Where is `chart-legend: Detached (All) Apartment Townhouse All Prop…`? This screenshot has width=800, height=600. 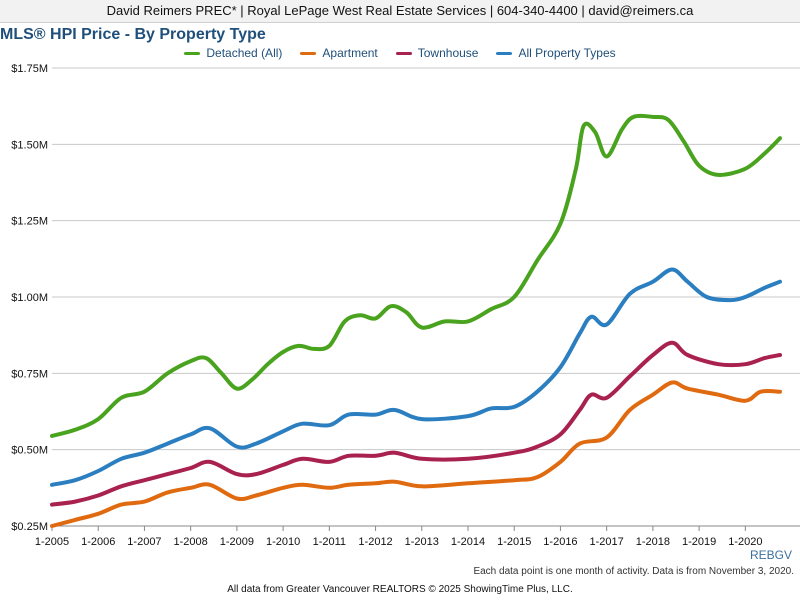
chart-legend: Detached (All) Apartment Townhouse All Prop… is located at coordinates (400, 53).